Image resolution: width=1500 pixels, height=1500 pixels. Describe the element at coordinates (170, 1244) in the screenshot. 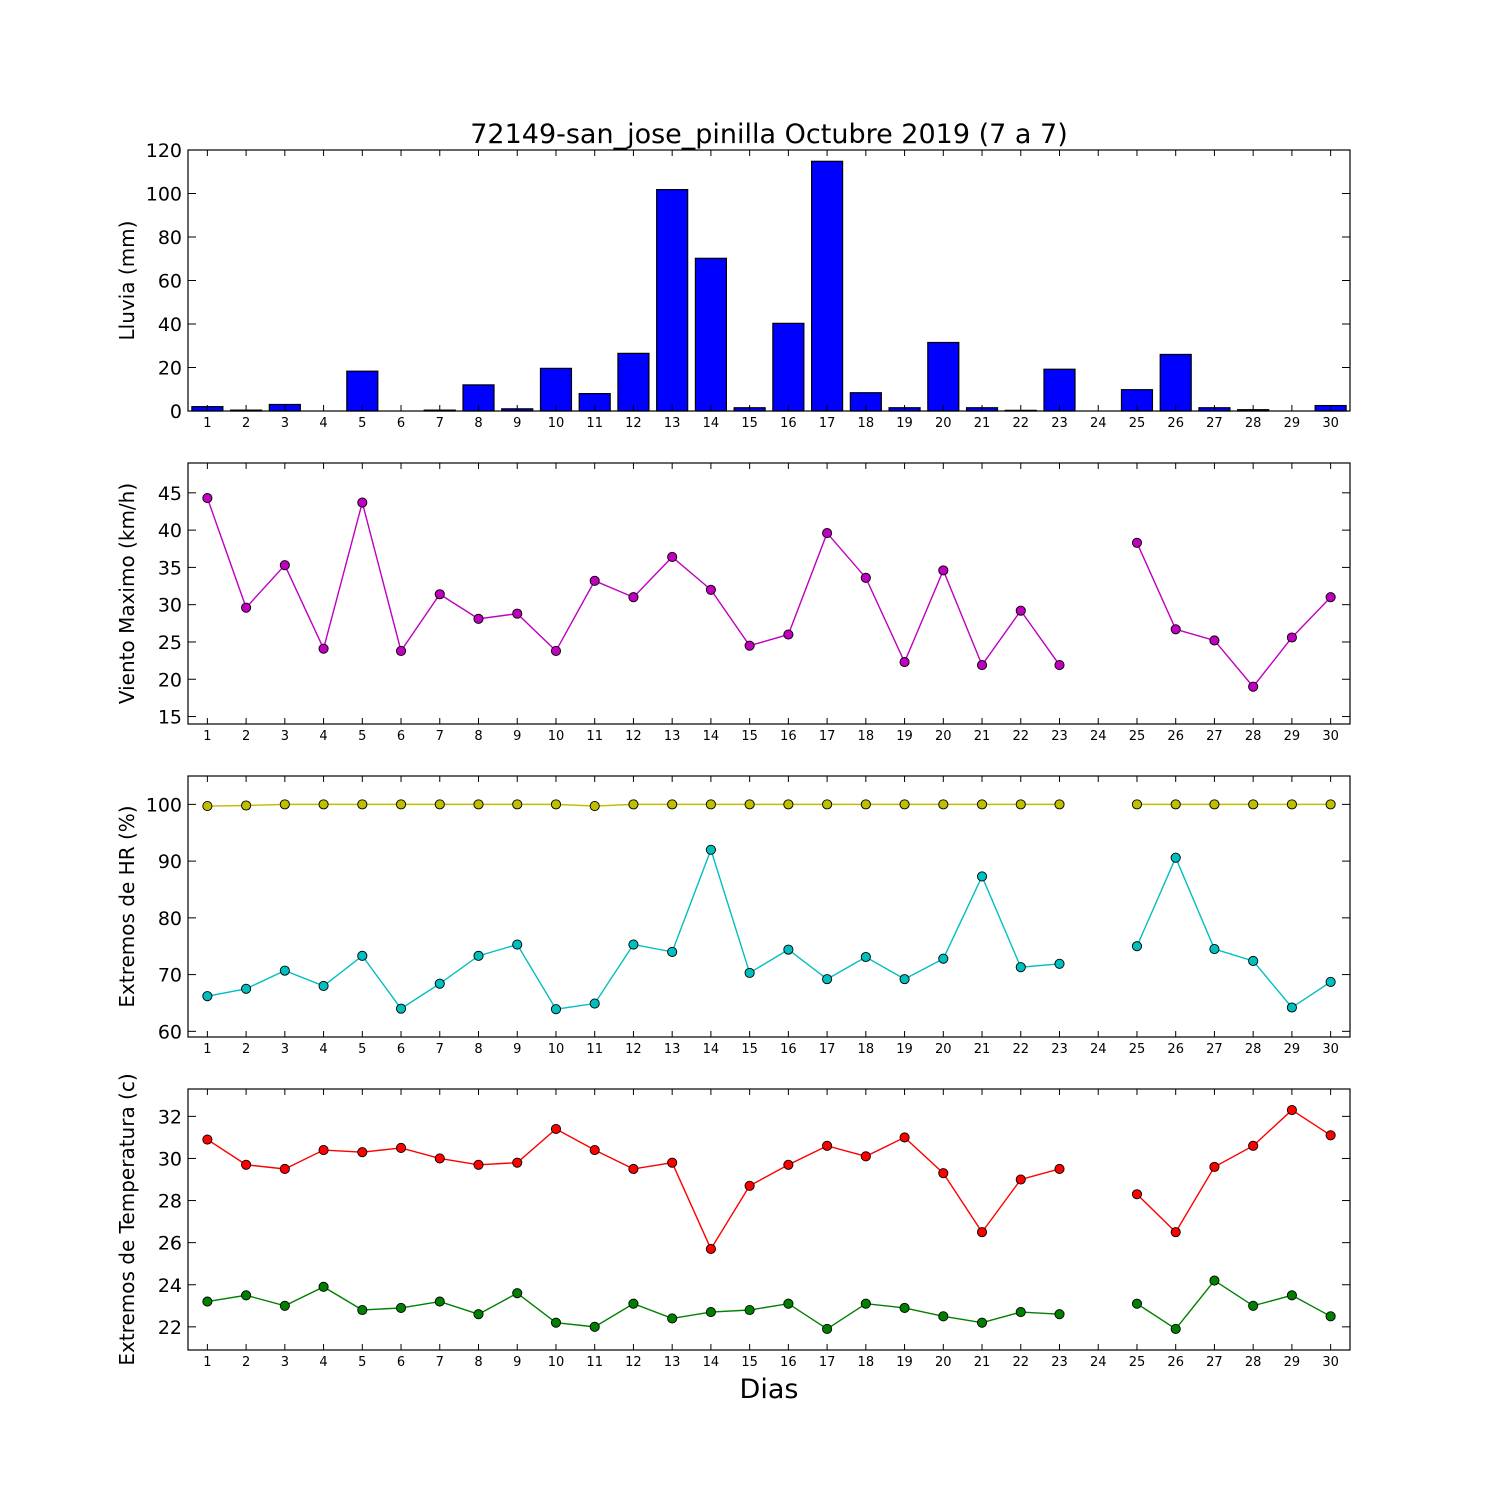

I see `y-tick-label: 26` at that location.